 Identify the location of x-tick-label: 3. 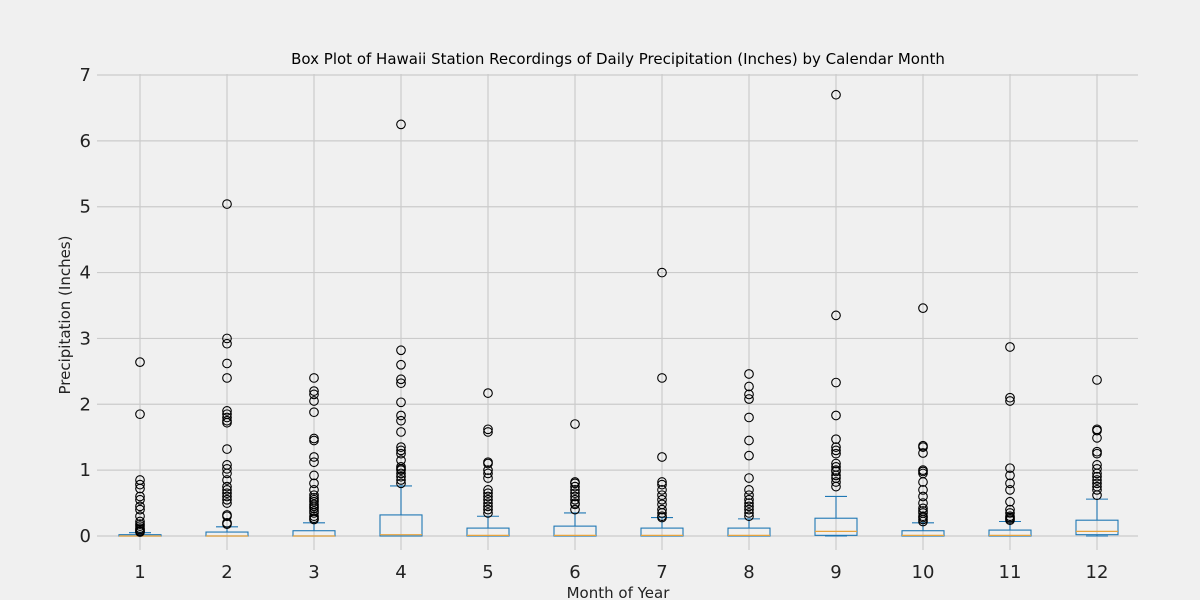
(313, 572).